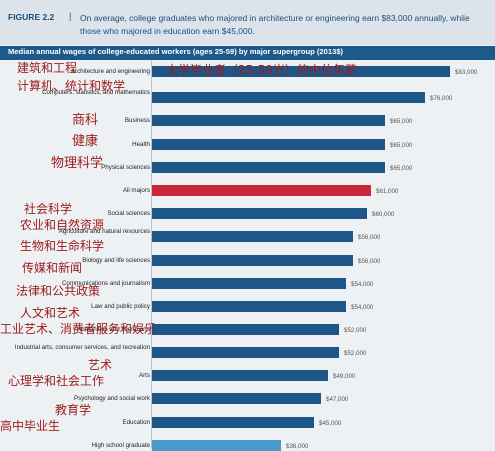 Image resolution: width=495 pixels, height=451 pixels. Describe the element at coordinates (50, 313) in the screenshot. I see `cn-annotation: 人文和艺术` at that location.